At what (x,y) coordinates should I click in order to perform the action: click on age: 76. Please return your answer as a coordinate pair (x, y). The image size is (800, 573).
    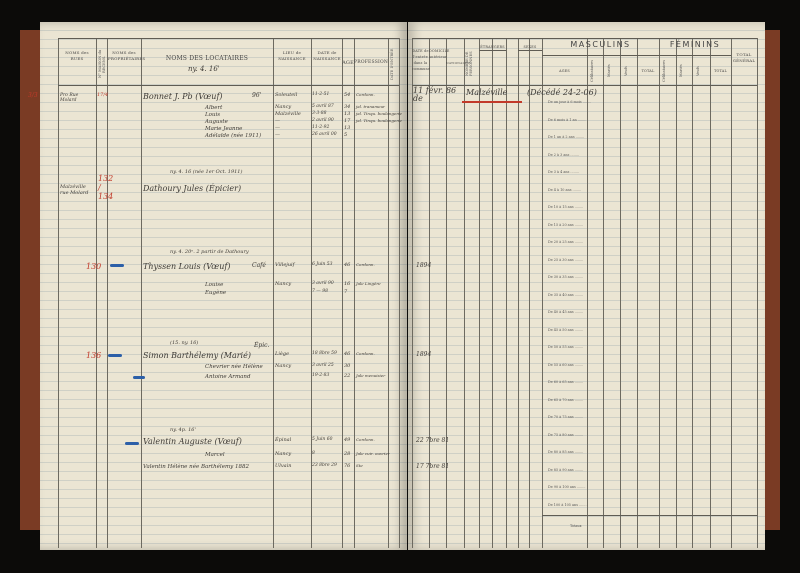
    Looking at the image, I should click on (347, 466).